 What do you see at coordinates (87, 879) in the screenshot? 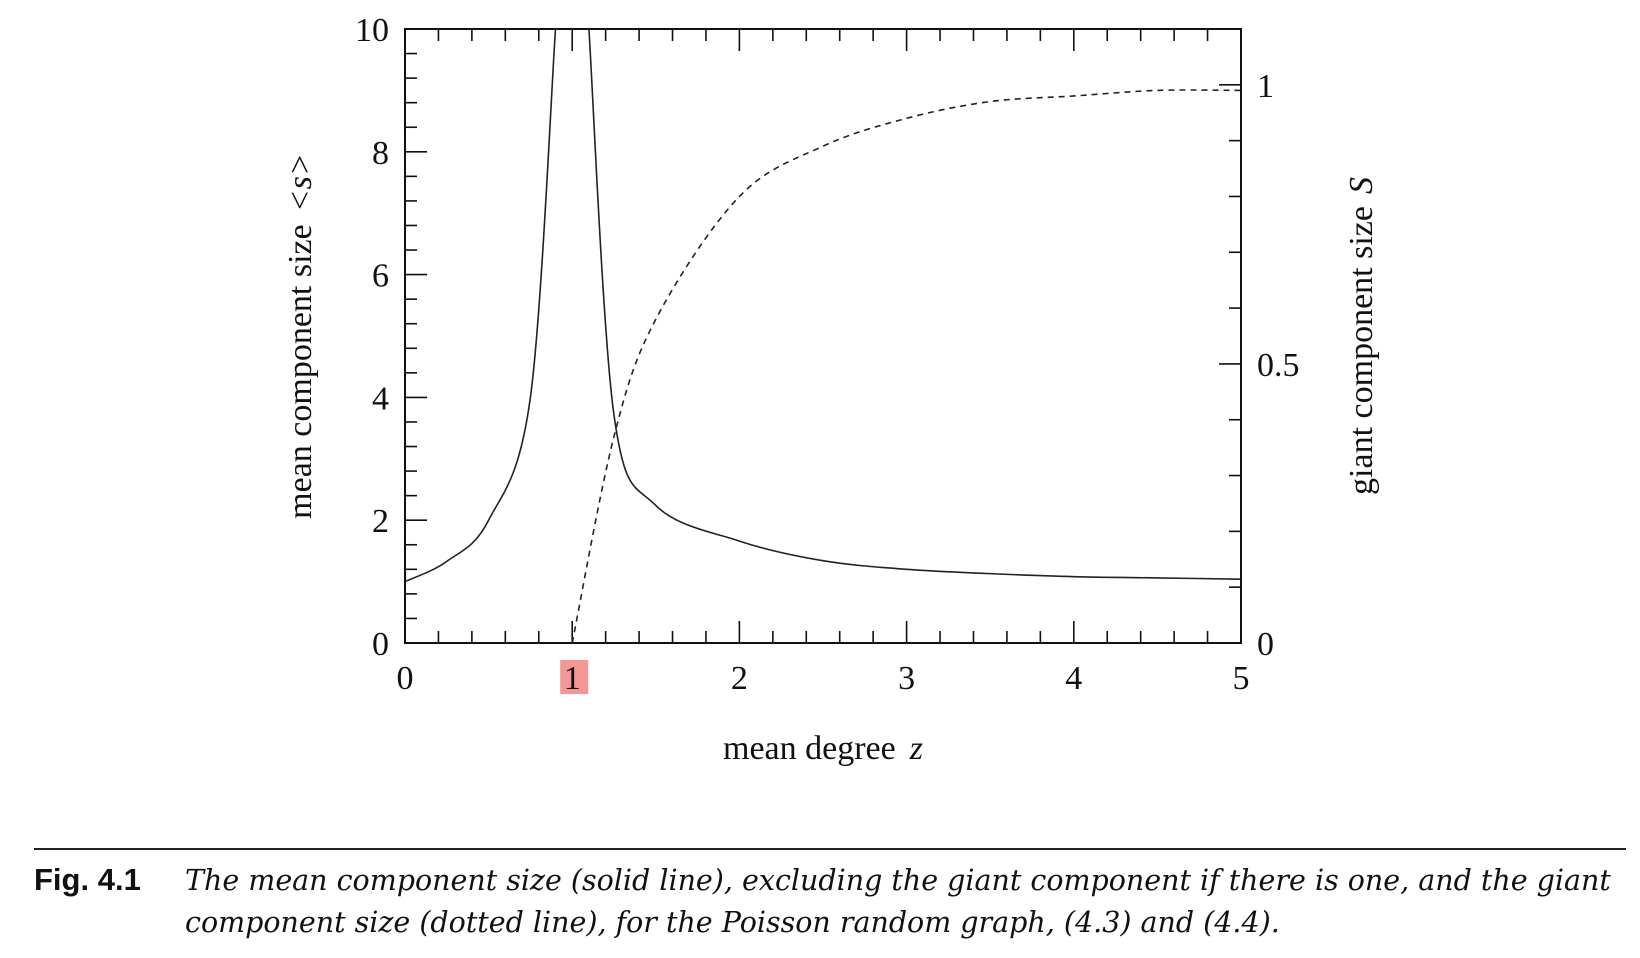
I see `caption-number: Fig. 4.1` at bounding box center [87, 879].